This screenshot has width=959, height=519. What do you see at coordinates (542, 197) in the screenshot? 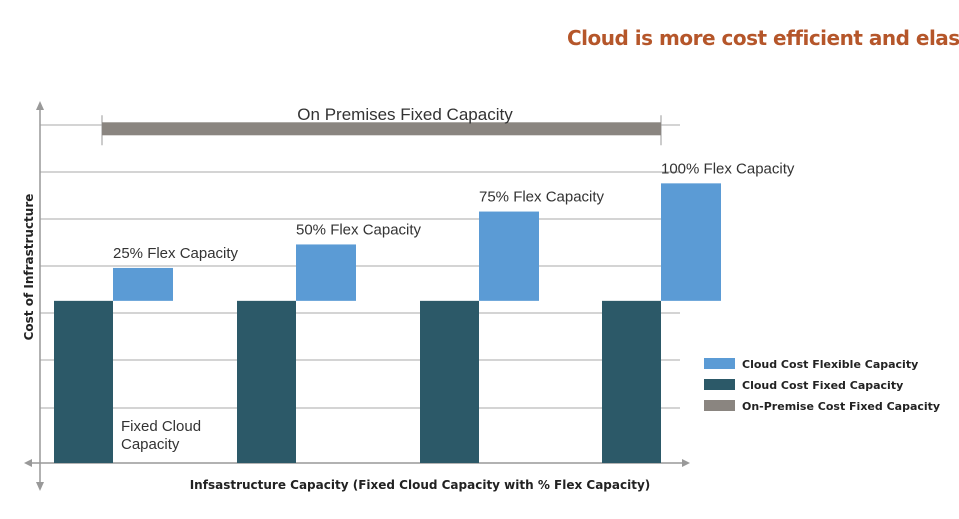
I see `category-label: 75% Flex Capacity` at bounding box center [542, 197].